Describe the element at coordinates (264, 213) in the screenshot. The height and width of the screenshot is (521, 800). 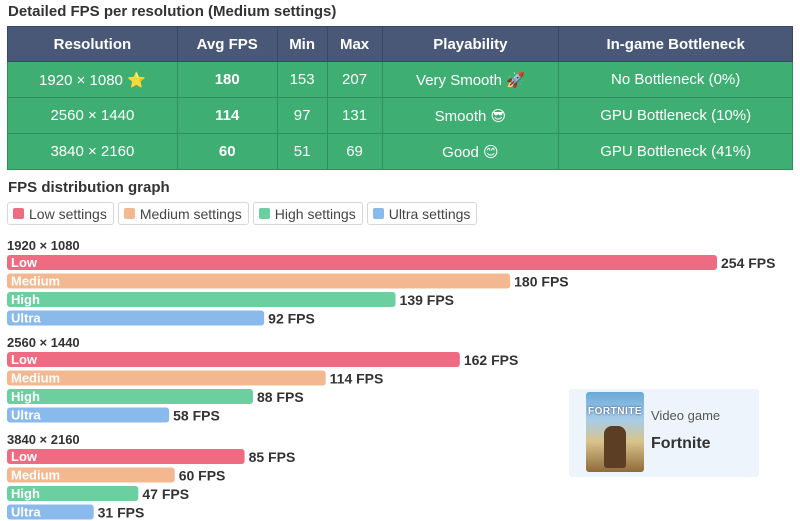
I see `legend-swatch-high` at that location.